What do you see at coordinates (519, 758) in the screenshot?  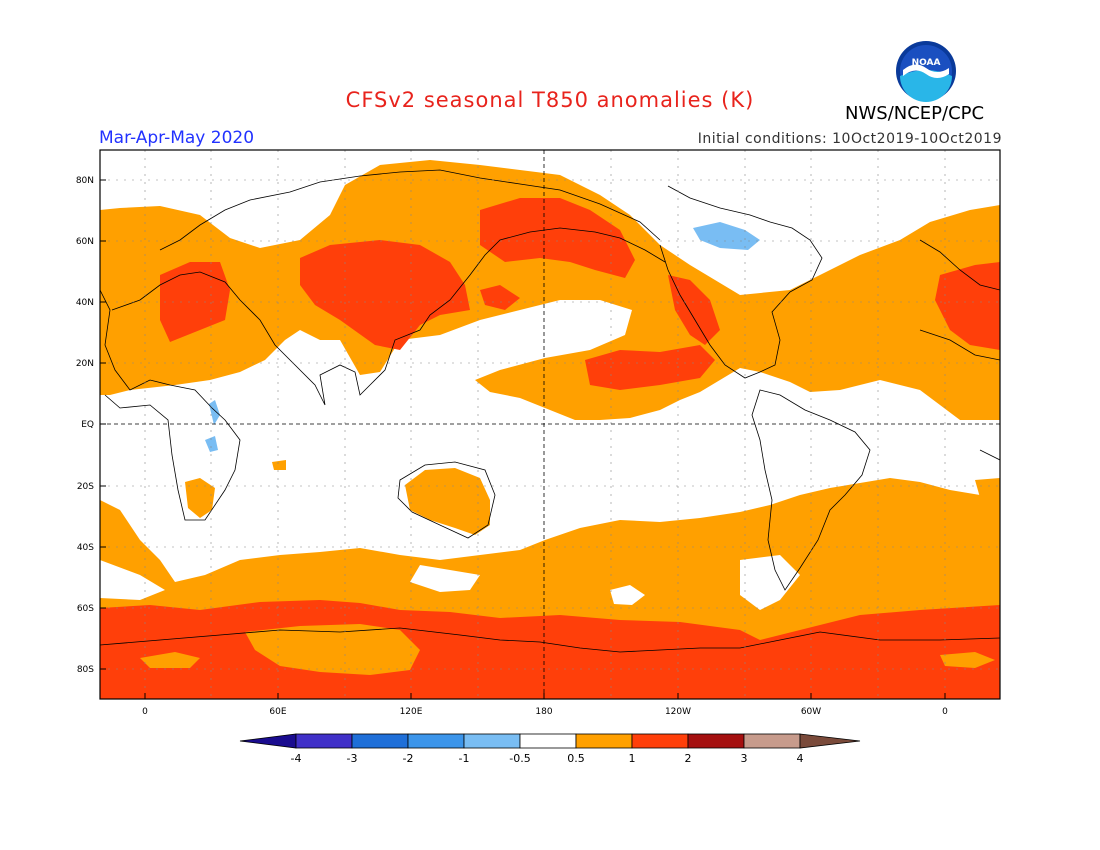 I see `colorbar-label: -0.5` at bounding box center [519, 758].